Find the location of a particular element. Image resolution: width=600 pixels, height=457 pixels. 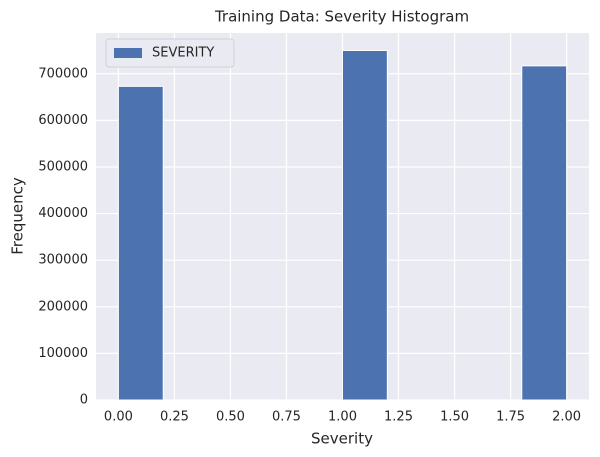

x-tick-label: 1.75 is located at coordinates (510, 417).